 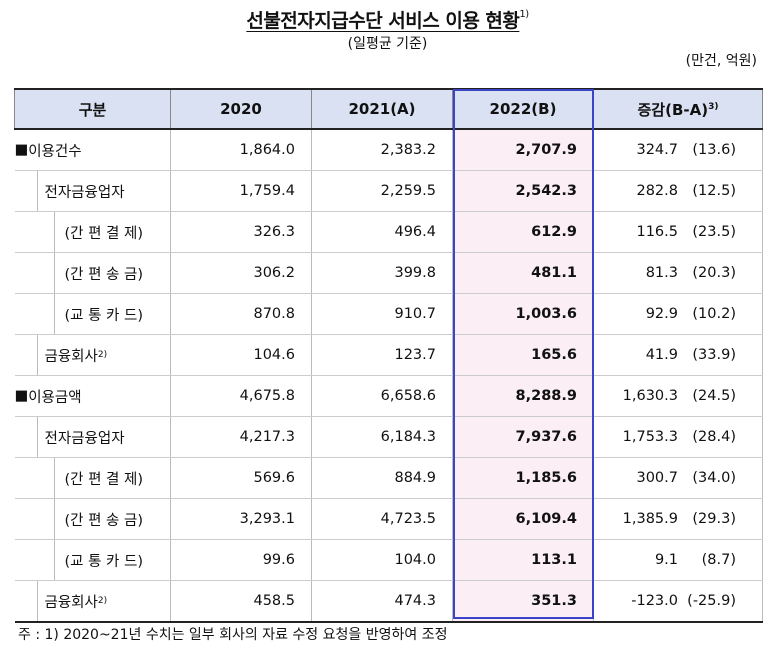 What do you see at coordinates (241, 560) in the screenshot?
I see `cell-2020: 99.6` at bounding box center [241, 560].